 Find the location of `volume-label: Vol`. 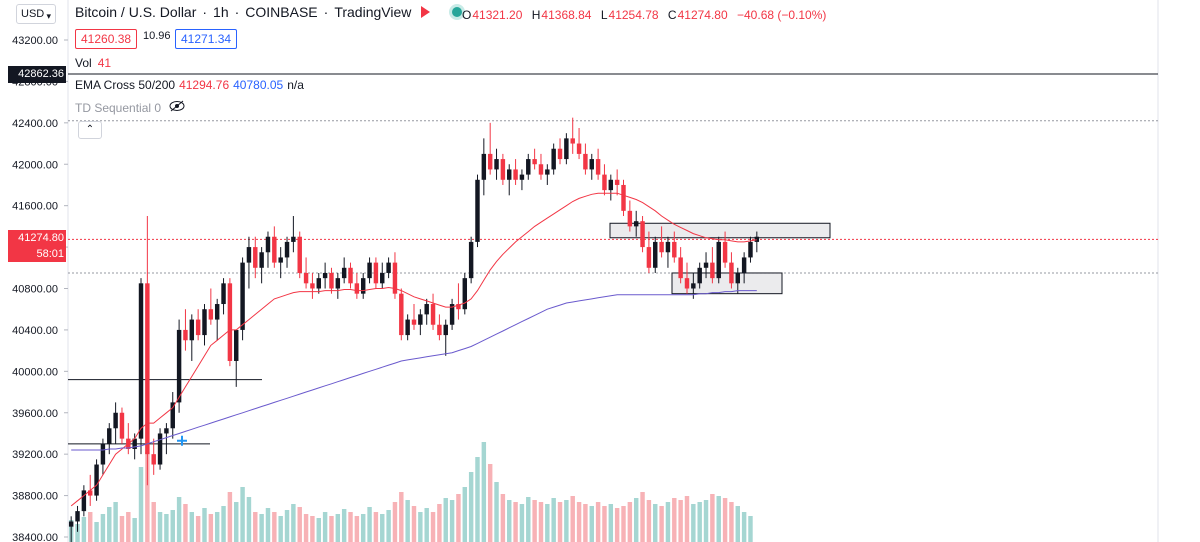

volume-label: Vol is located at coordinates (83, 63).